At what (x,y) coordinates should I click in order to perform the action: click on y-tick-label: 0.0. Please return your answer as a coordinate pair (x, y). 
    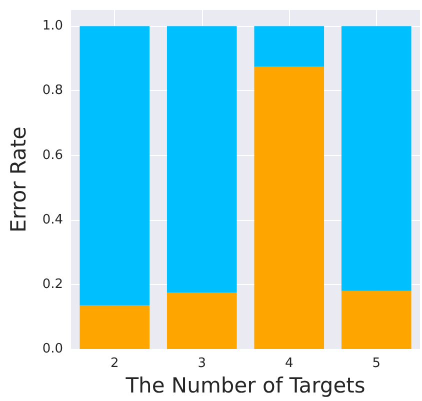
    Looking at the image, I should click on (52, 349).